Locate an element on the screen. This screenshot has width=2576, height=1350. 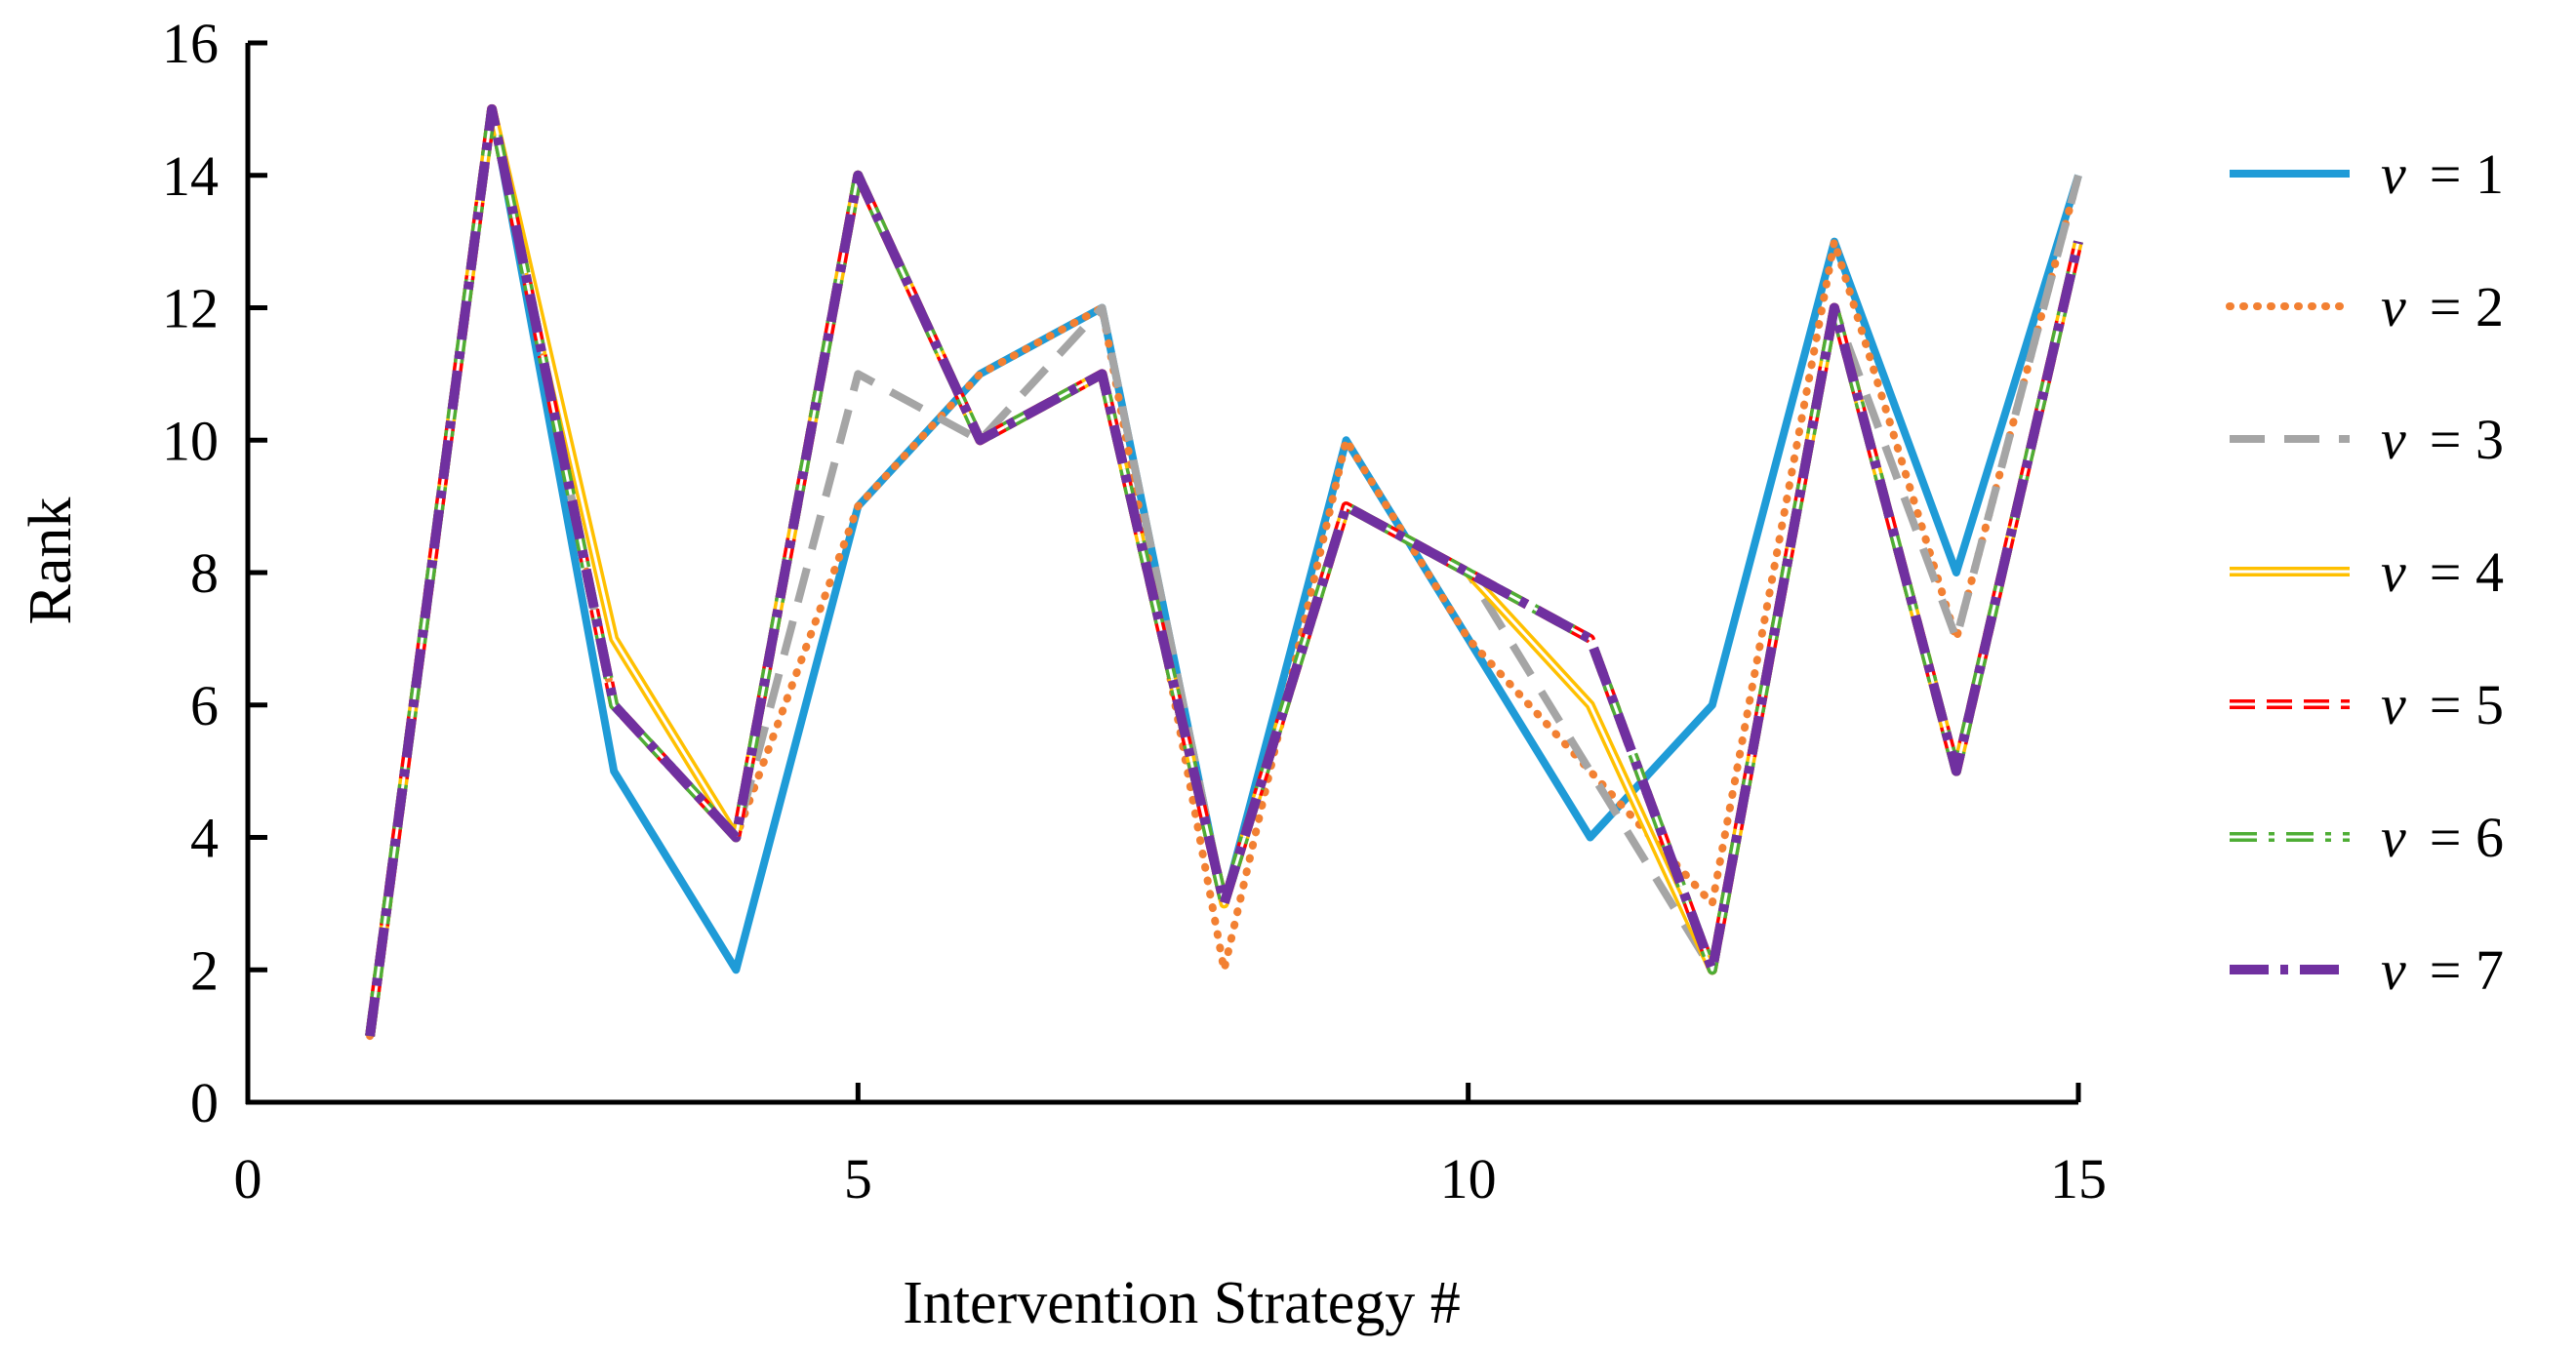
legend-label: v = 1 is located at coordinates (2442, 174).